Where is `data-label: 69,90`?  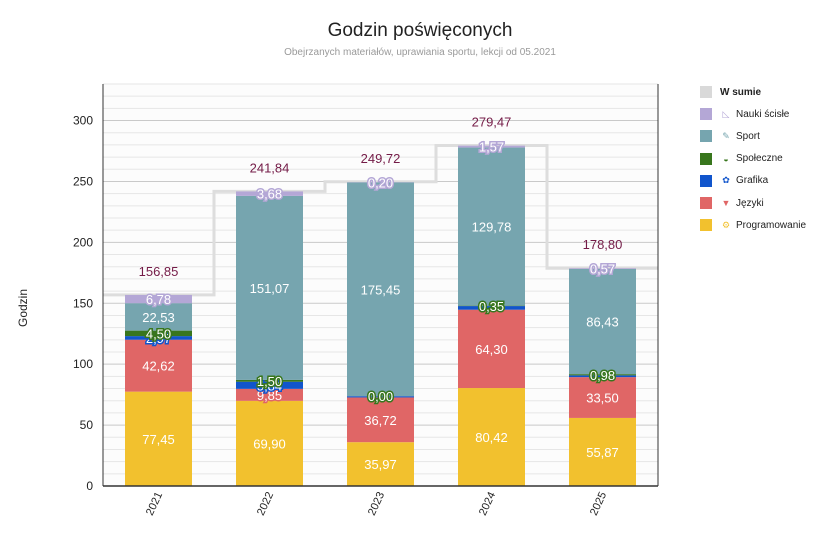
data-label: 69,90 is located at coordinates (269, 443).